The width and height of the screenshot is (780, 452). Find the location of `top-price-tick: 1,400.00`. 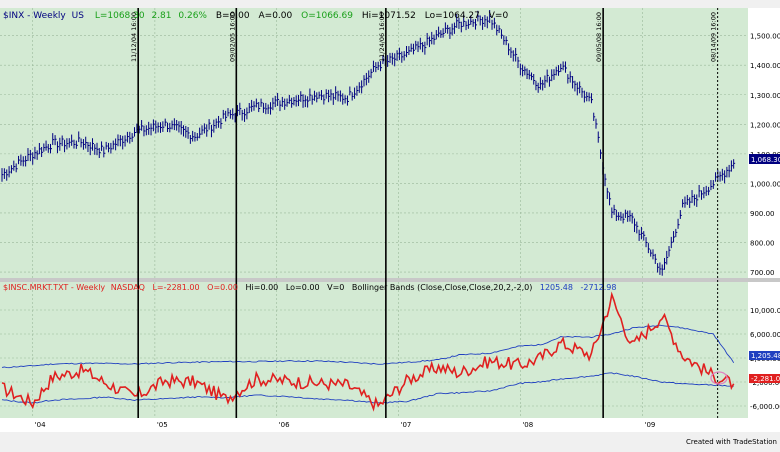

top-price-tick: 1,400.00 is located at coordinates (765, 66).